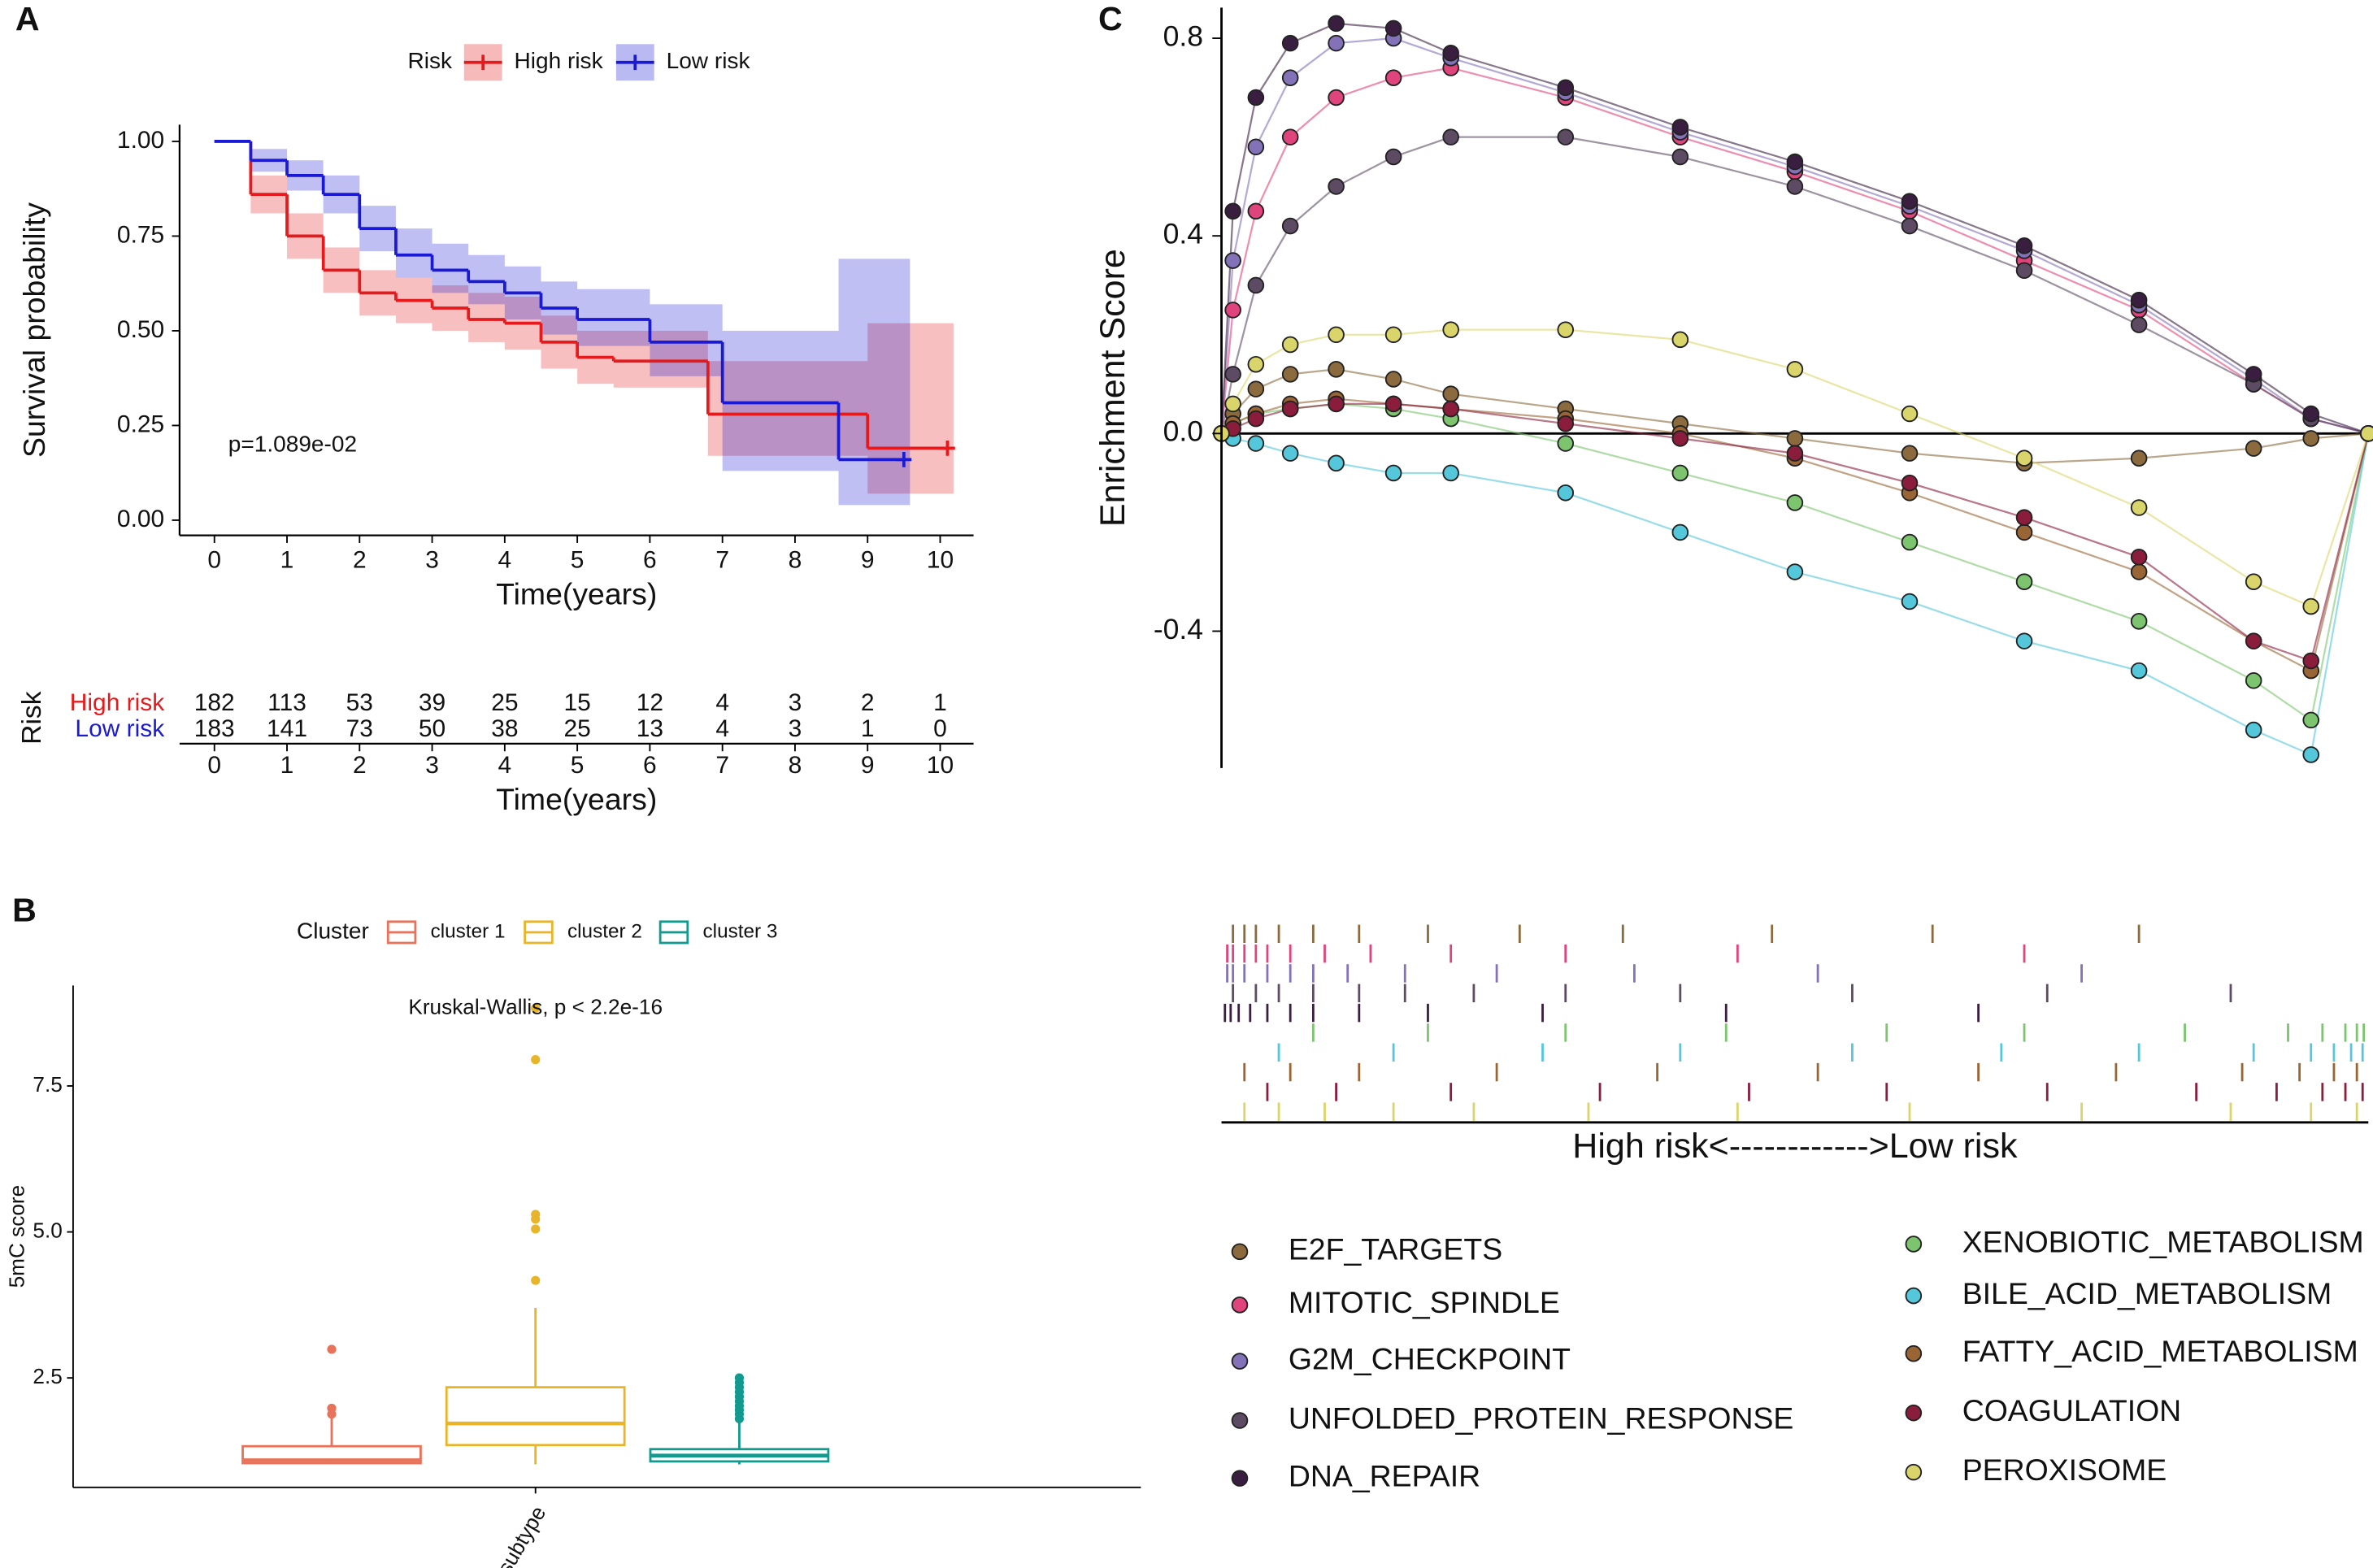 Image resolution: width=2373 pixels, height=1568 pixels. I want to click on x-tick-label: 3, so click(432, 559).